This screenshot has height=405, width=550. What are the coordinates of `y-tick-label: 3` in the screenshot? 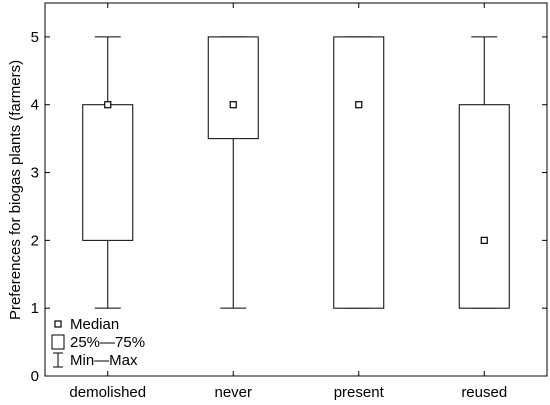 It's located at (35, 173).